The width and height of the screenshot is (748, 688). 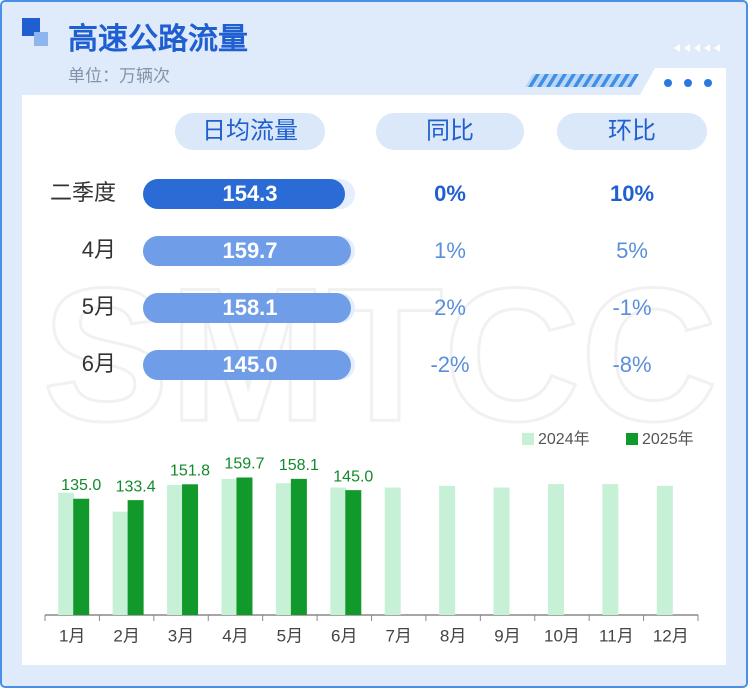 I want to click on value-label: 151.8, so click(x=190, y=471).